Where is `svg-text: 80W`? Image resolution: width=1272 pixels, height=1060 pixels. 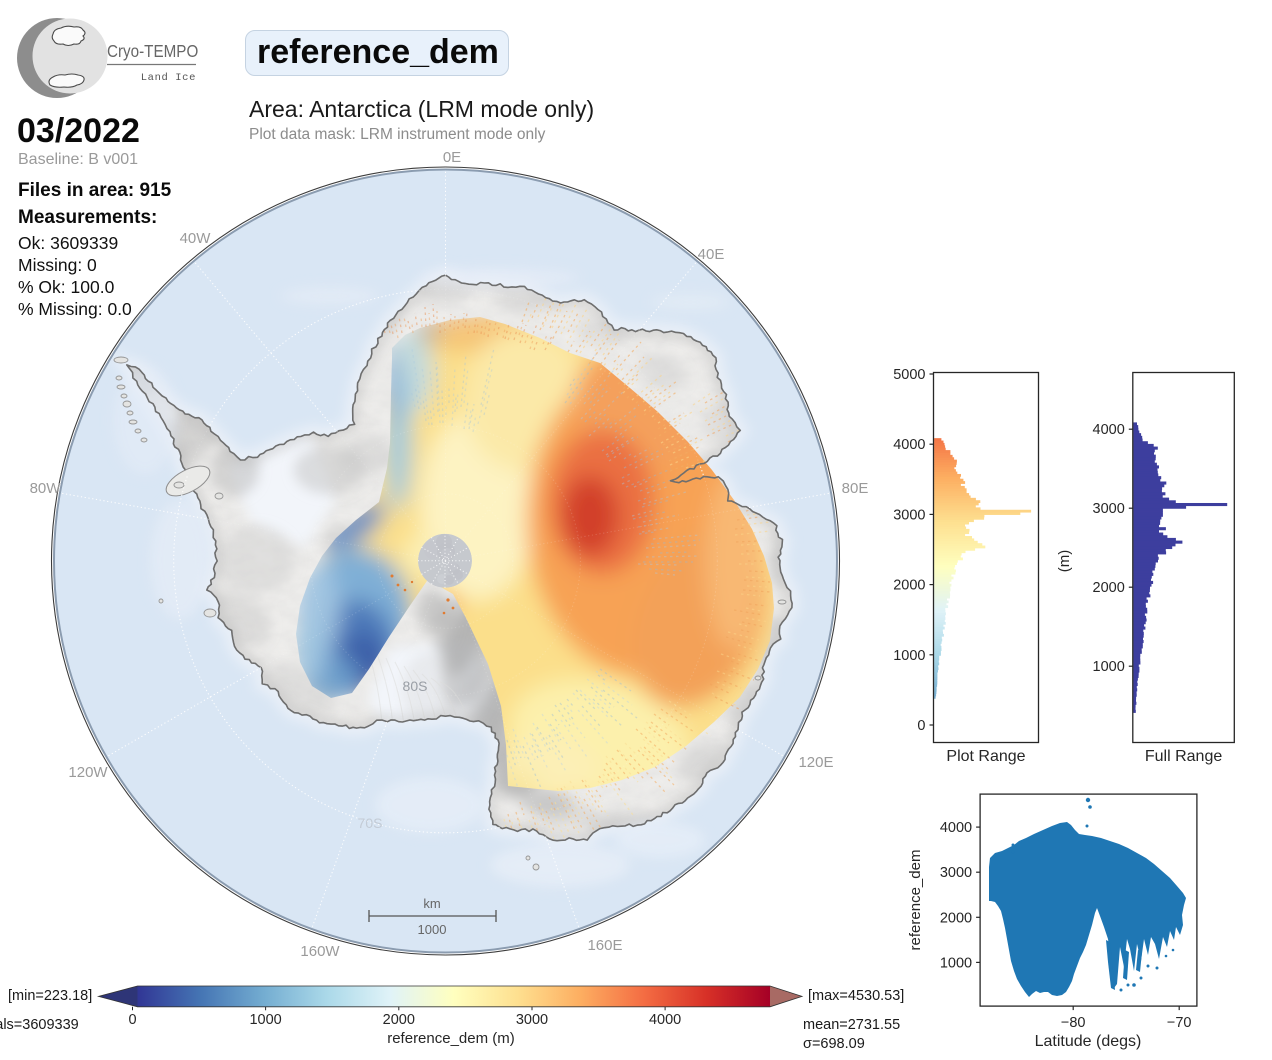
svg-text: 80W is located at coordinates (46, 488).